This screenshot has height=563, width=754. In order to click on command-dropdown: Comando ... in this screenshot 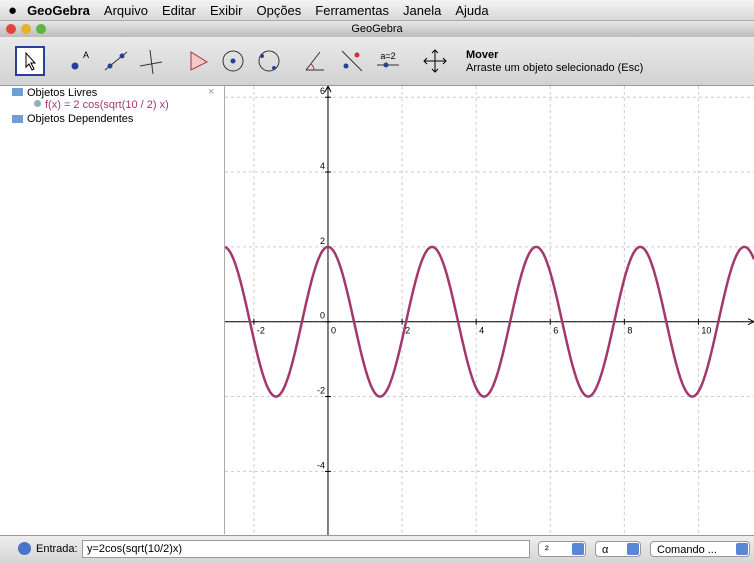, I will do `click(700, 549)`.